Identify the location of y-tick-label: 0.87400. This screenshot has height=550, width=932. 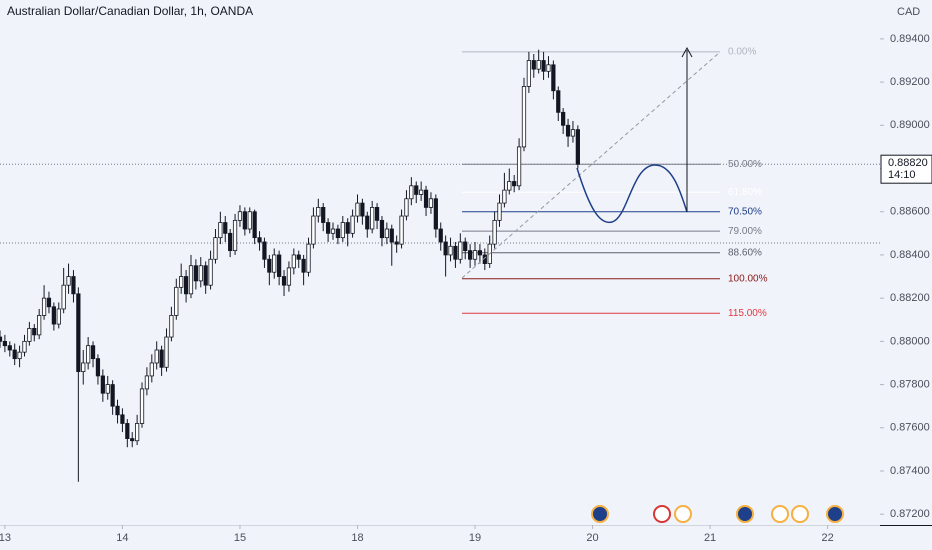
(910, 471).